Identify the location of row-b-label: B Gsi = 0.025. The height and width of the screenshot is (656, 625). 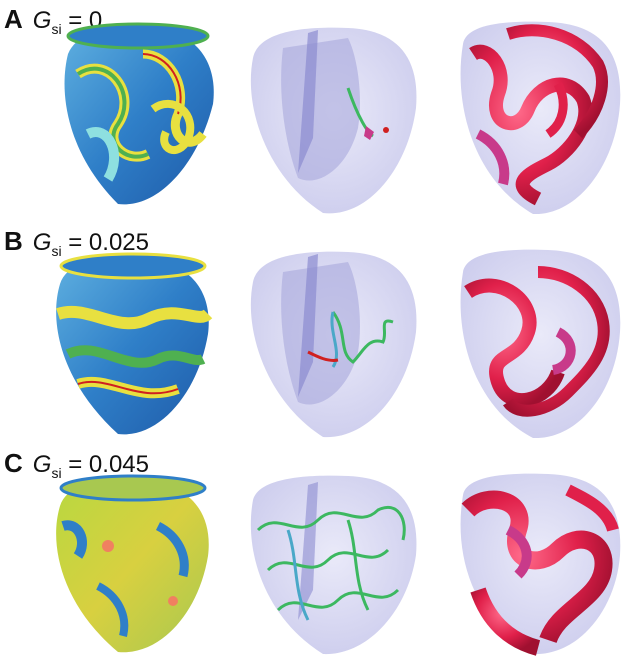
(76, 242).